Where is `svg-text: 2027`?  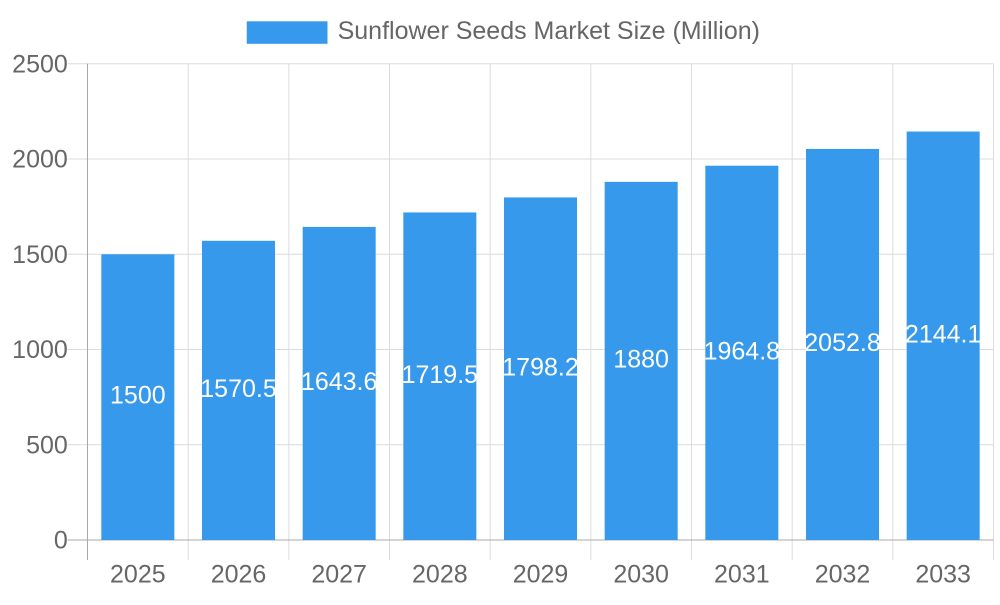 svg-text: 2027 is located at coordinates (339, 575).